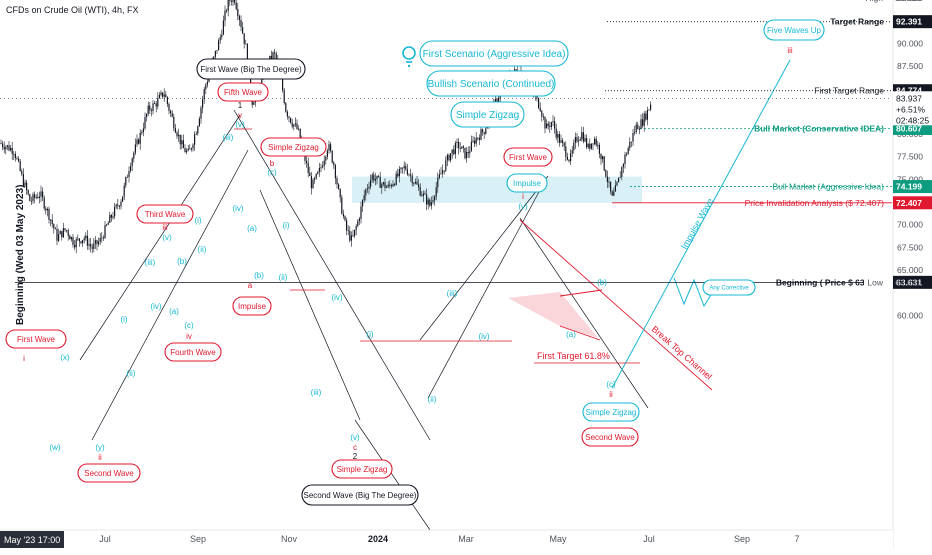  What do you see at coordinates (54, 447) in the screenshot?
I see `wave-label: (w)` at bounding box center [54, 447].